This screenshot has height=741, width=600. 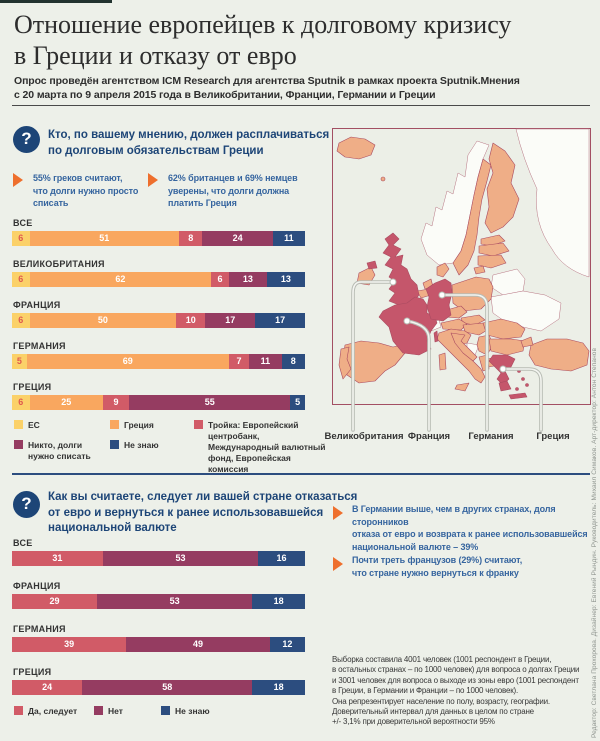 I want to click on bar-segment: 16, so click(x=281, y=558).